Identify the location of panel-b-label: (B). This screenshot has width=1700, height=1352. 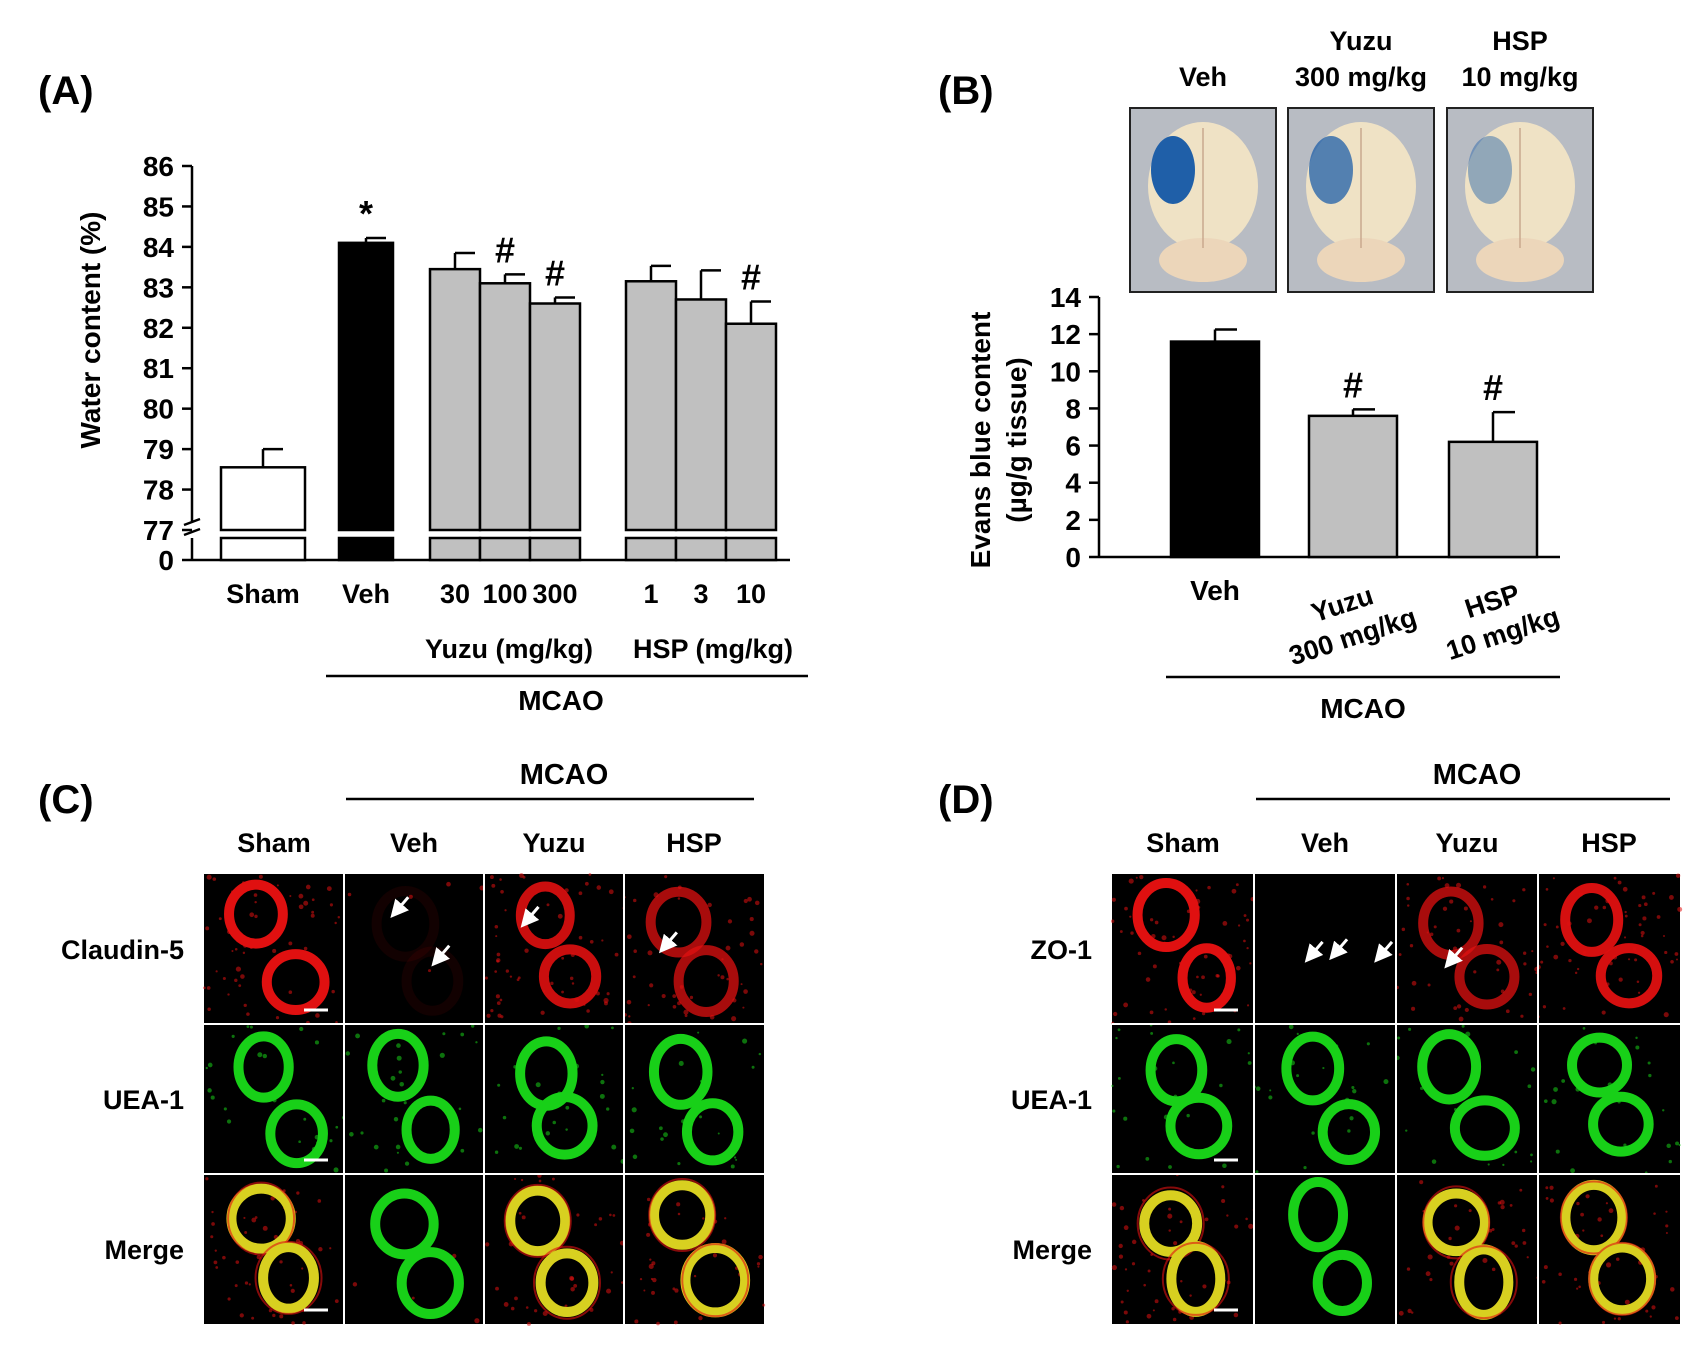
(966, 91).